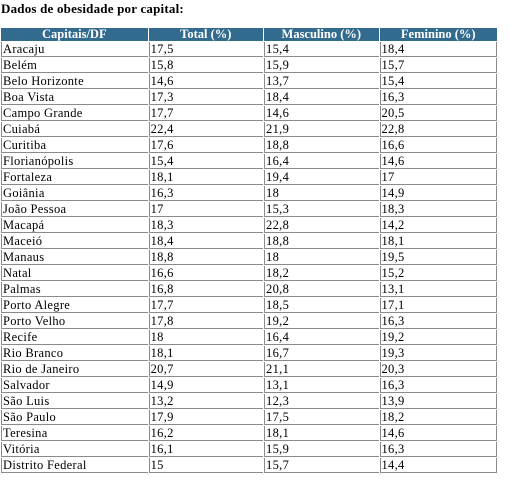 Image resolution: width=509 pixels, height=482 pixels. I want to click on cell-capital: Salvador, so click(74, 385).